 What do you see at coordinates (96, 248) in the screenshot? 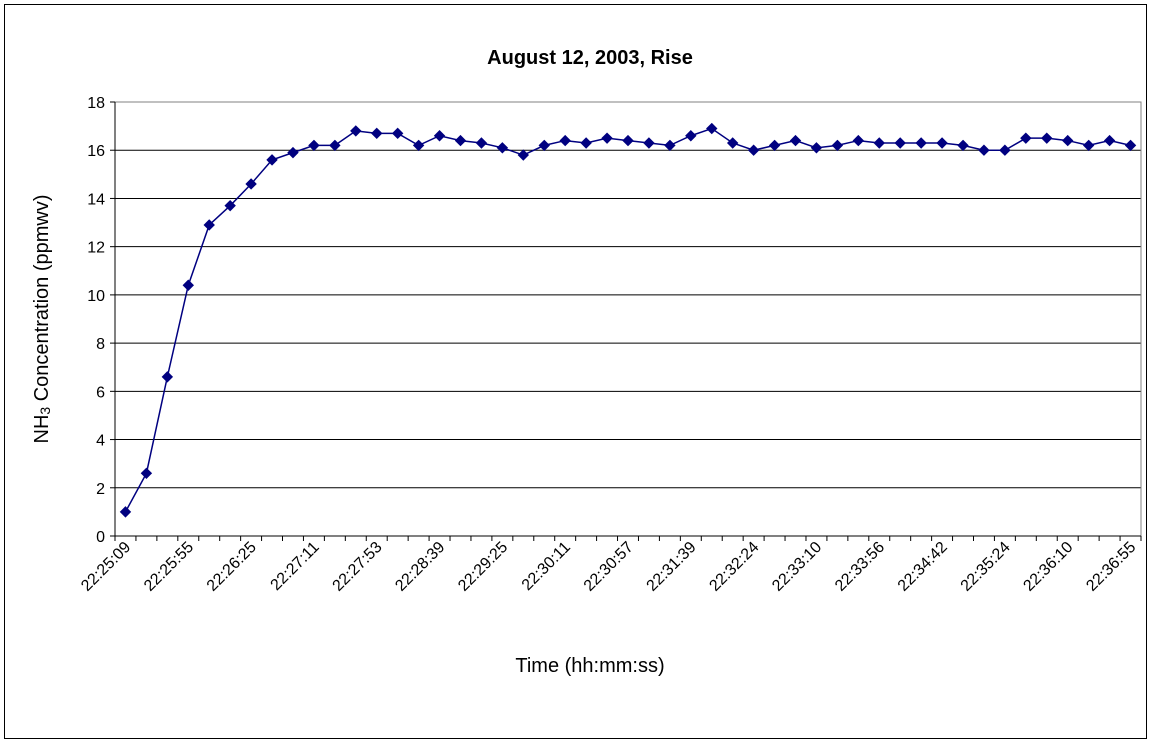
I see `y-tick-label: 12` at bounding box center [96, 248].